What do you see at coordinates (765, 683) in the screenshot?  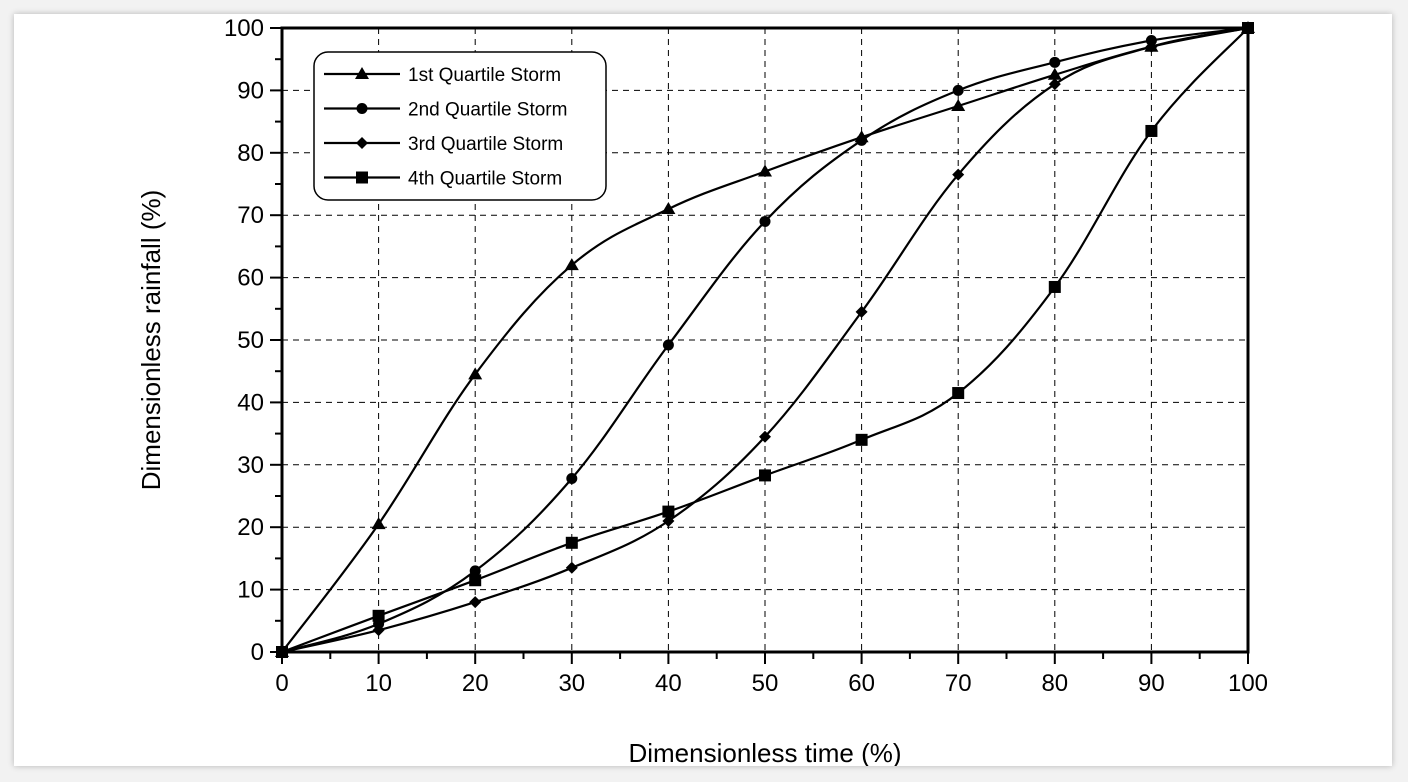 I see `x-tick-label: 50` at bounding box center [765, 683].